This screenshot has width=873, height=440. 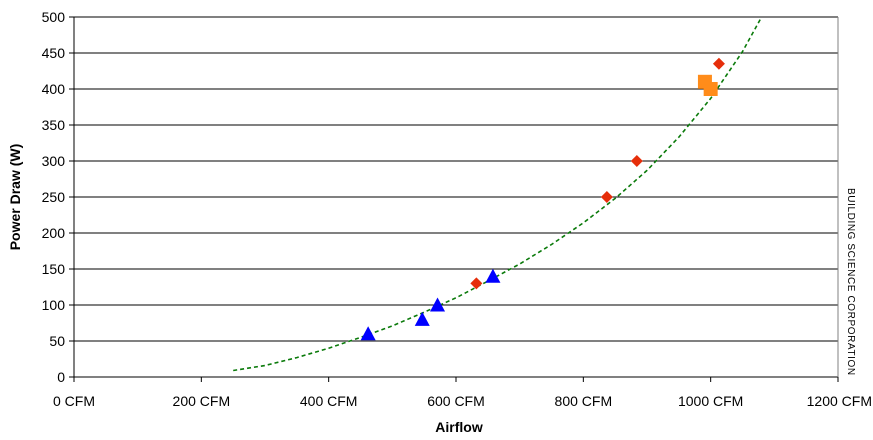 What do you see at coordinates (54, 125) in the screenshot?
I see `y-tick-label: 350` at bounding box center [54, 125].